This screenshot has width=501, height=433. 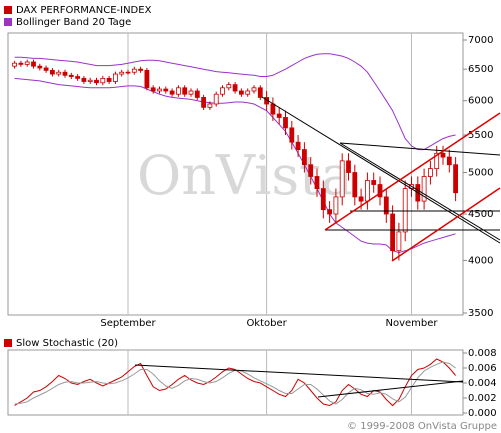 What do you see at coordinates (411, 323) in the screenshot?
I see `x-tick-label: November` at bounding box center [411, 323].